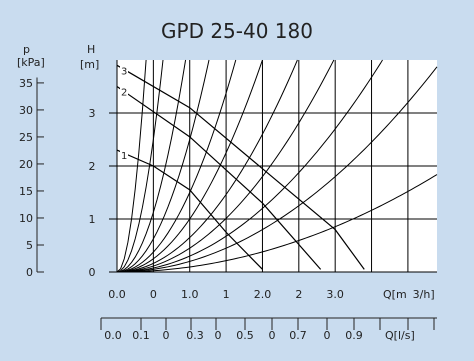 The height and width of the screenshot is (361, 474). I want to click on pump-curve-label-3: 3, so click(124, 71).